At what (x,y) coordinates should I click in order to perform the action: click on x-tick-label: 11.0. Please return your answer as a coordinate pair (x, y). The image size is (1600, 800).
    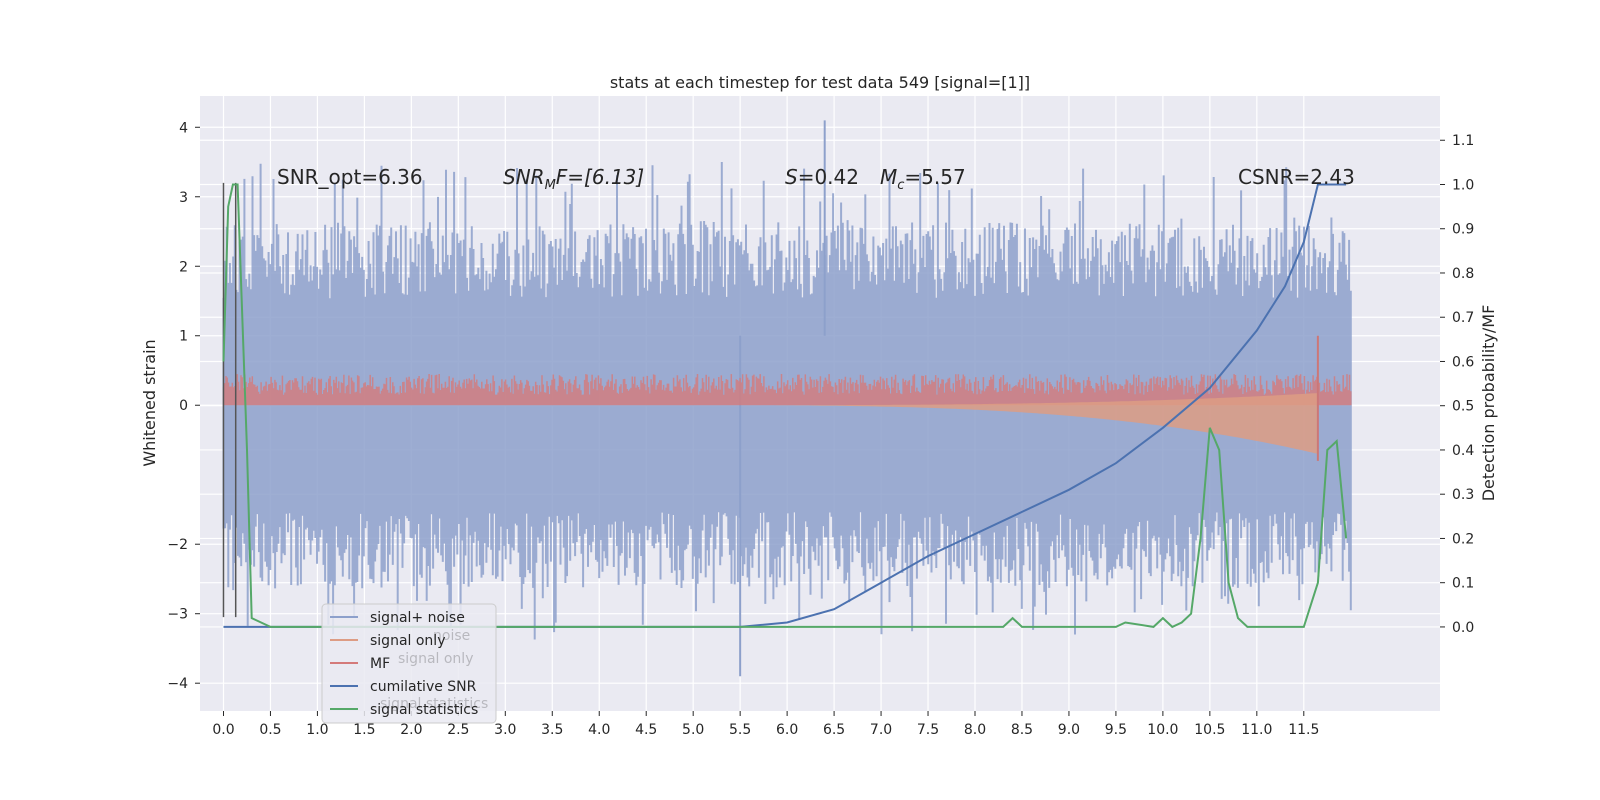
    Looking at the image, I should click on (1256, 730).